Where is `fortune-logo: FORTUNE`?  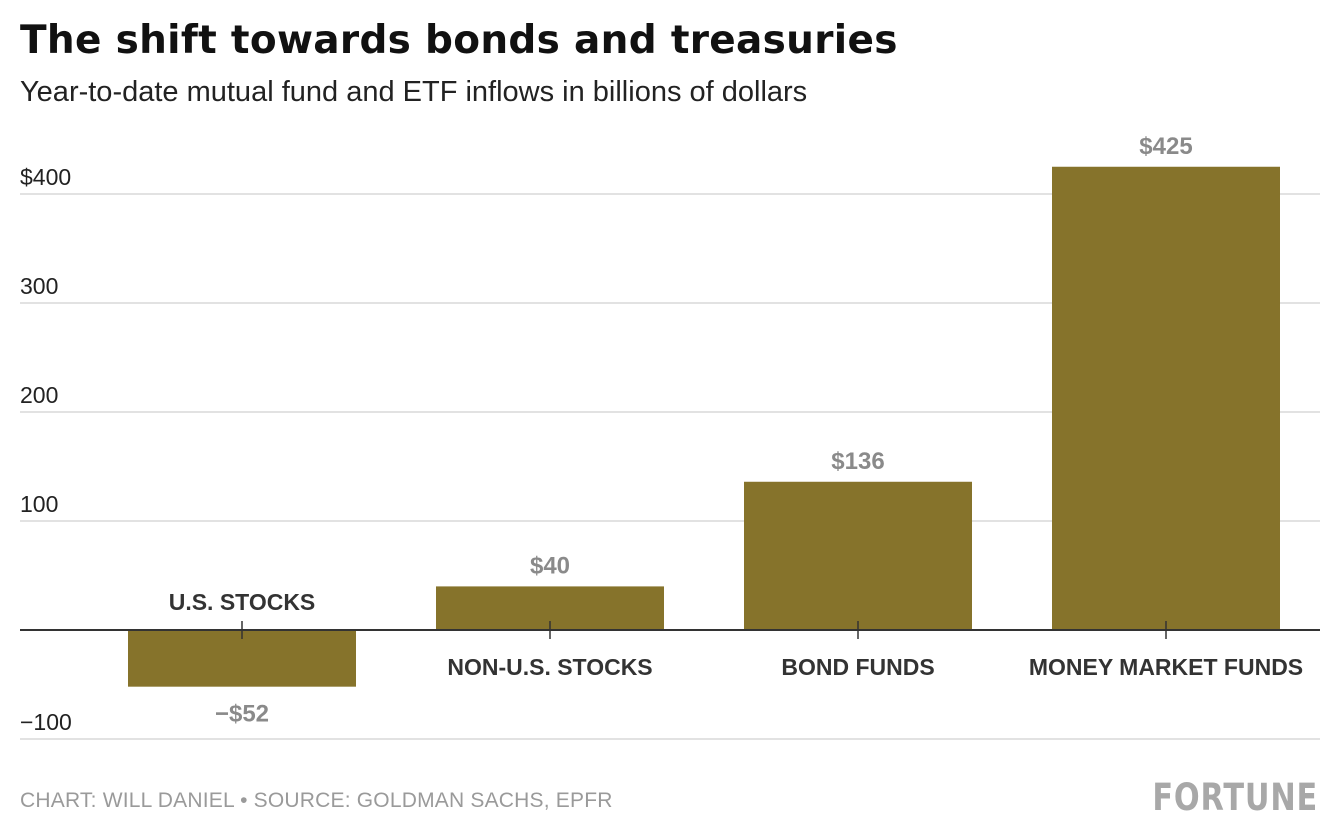 fortune-logo: FORTUNE is located at coordinates (1235, 797).